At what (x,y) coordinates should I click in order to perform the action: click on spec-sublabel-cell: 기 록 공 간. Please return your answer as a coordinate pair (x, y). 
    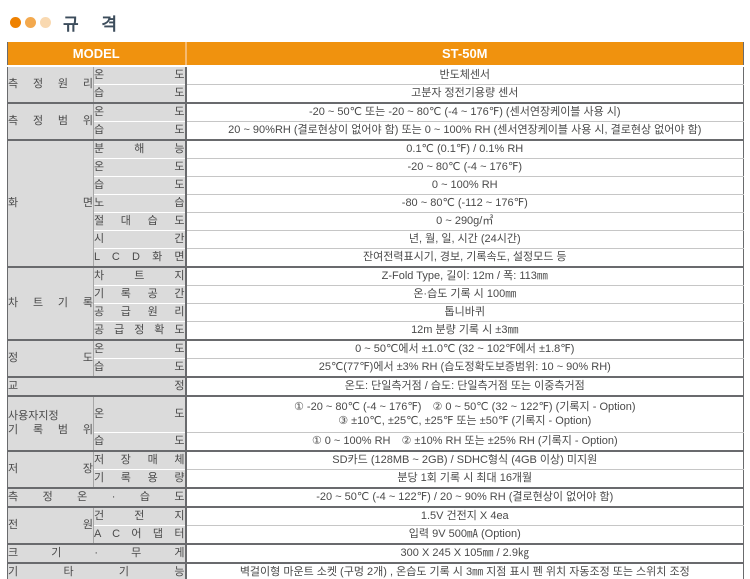
    Looking at the image, I should click on (140, 294).